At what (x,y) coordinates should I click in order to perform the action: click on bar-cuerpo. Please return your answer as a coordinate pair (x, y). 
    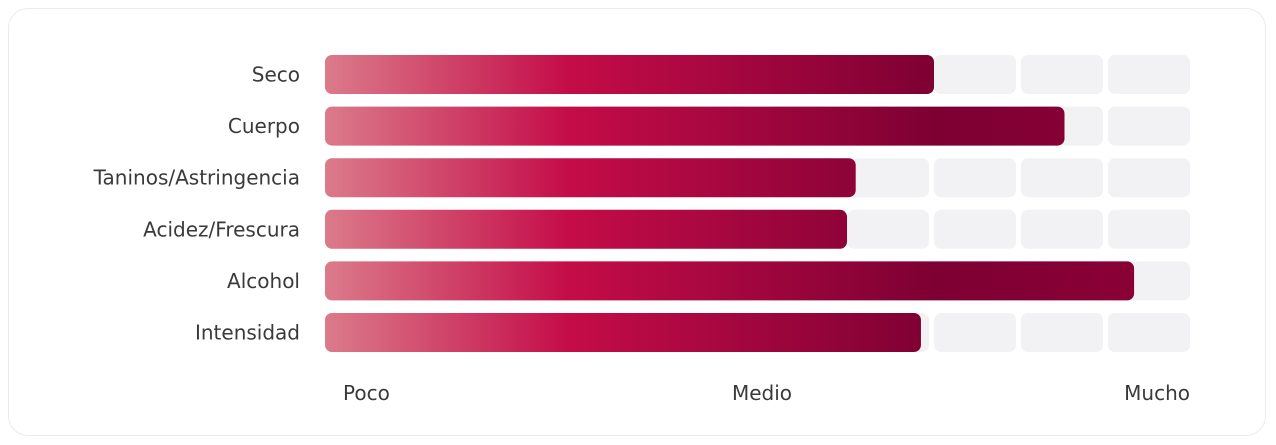
    Looking at the image, I should click on (695, 126).